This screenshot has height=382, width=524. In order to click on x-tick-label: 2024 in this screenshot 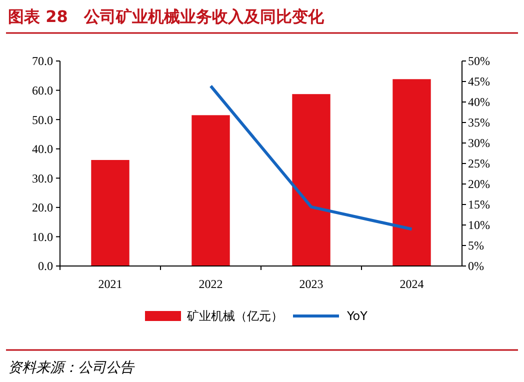, I will do `click(412, 284)`.